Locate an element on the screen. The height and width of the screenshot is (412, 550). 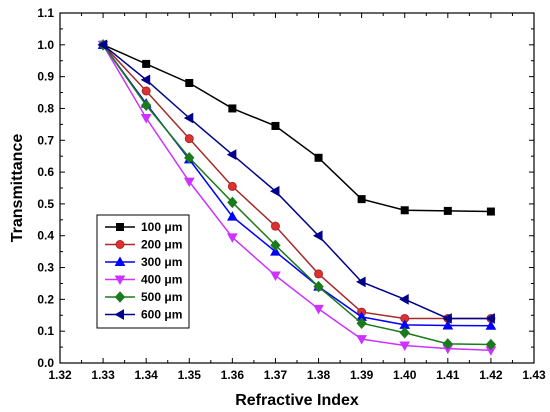
y-tick-label: 0.6 is located at coordinates (45, 172).